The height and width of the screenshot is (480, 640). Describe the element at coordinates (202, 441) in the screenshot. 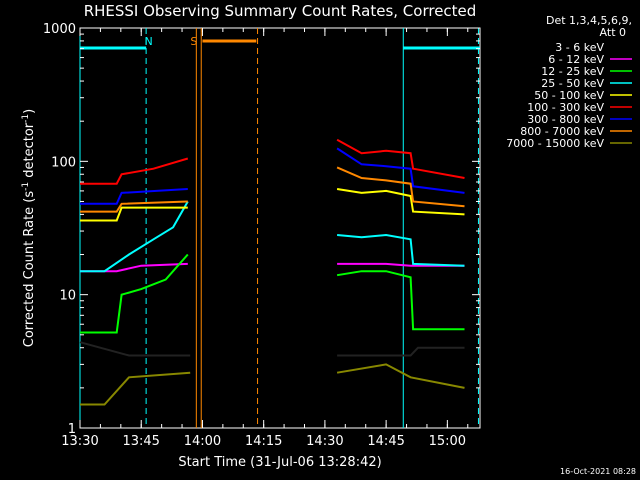

I see `x-tick-label: 14:00` at that location.